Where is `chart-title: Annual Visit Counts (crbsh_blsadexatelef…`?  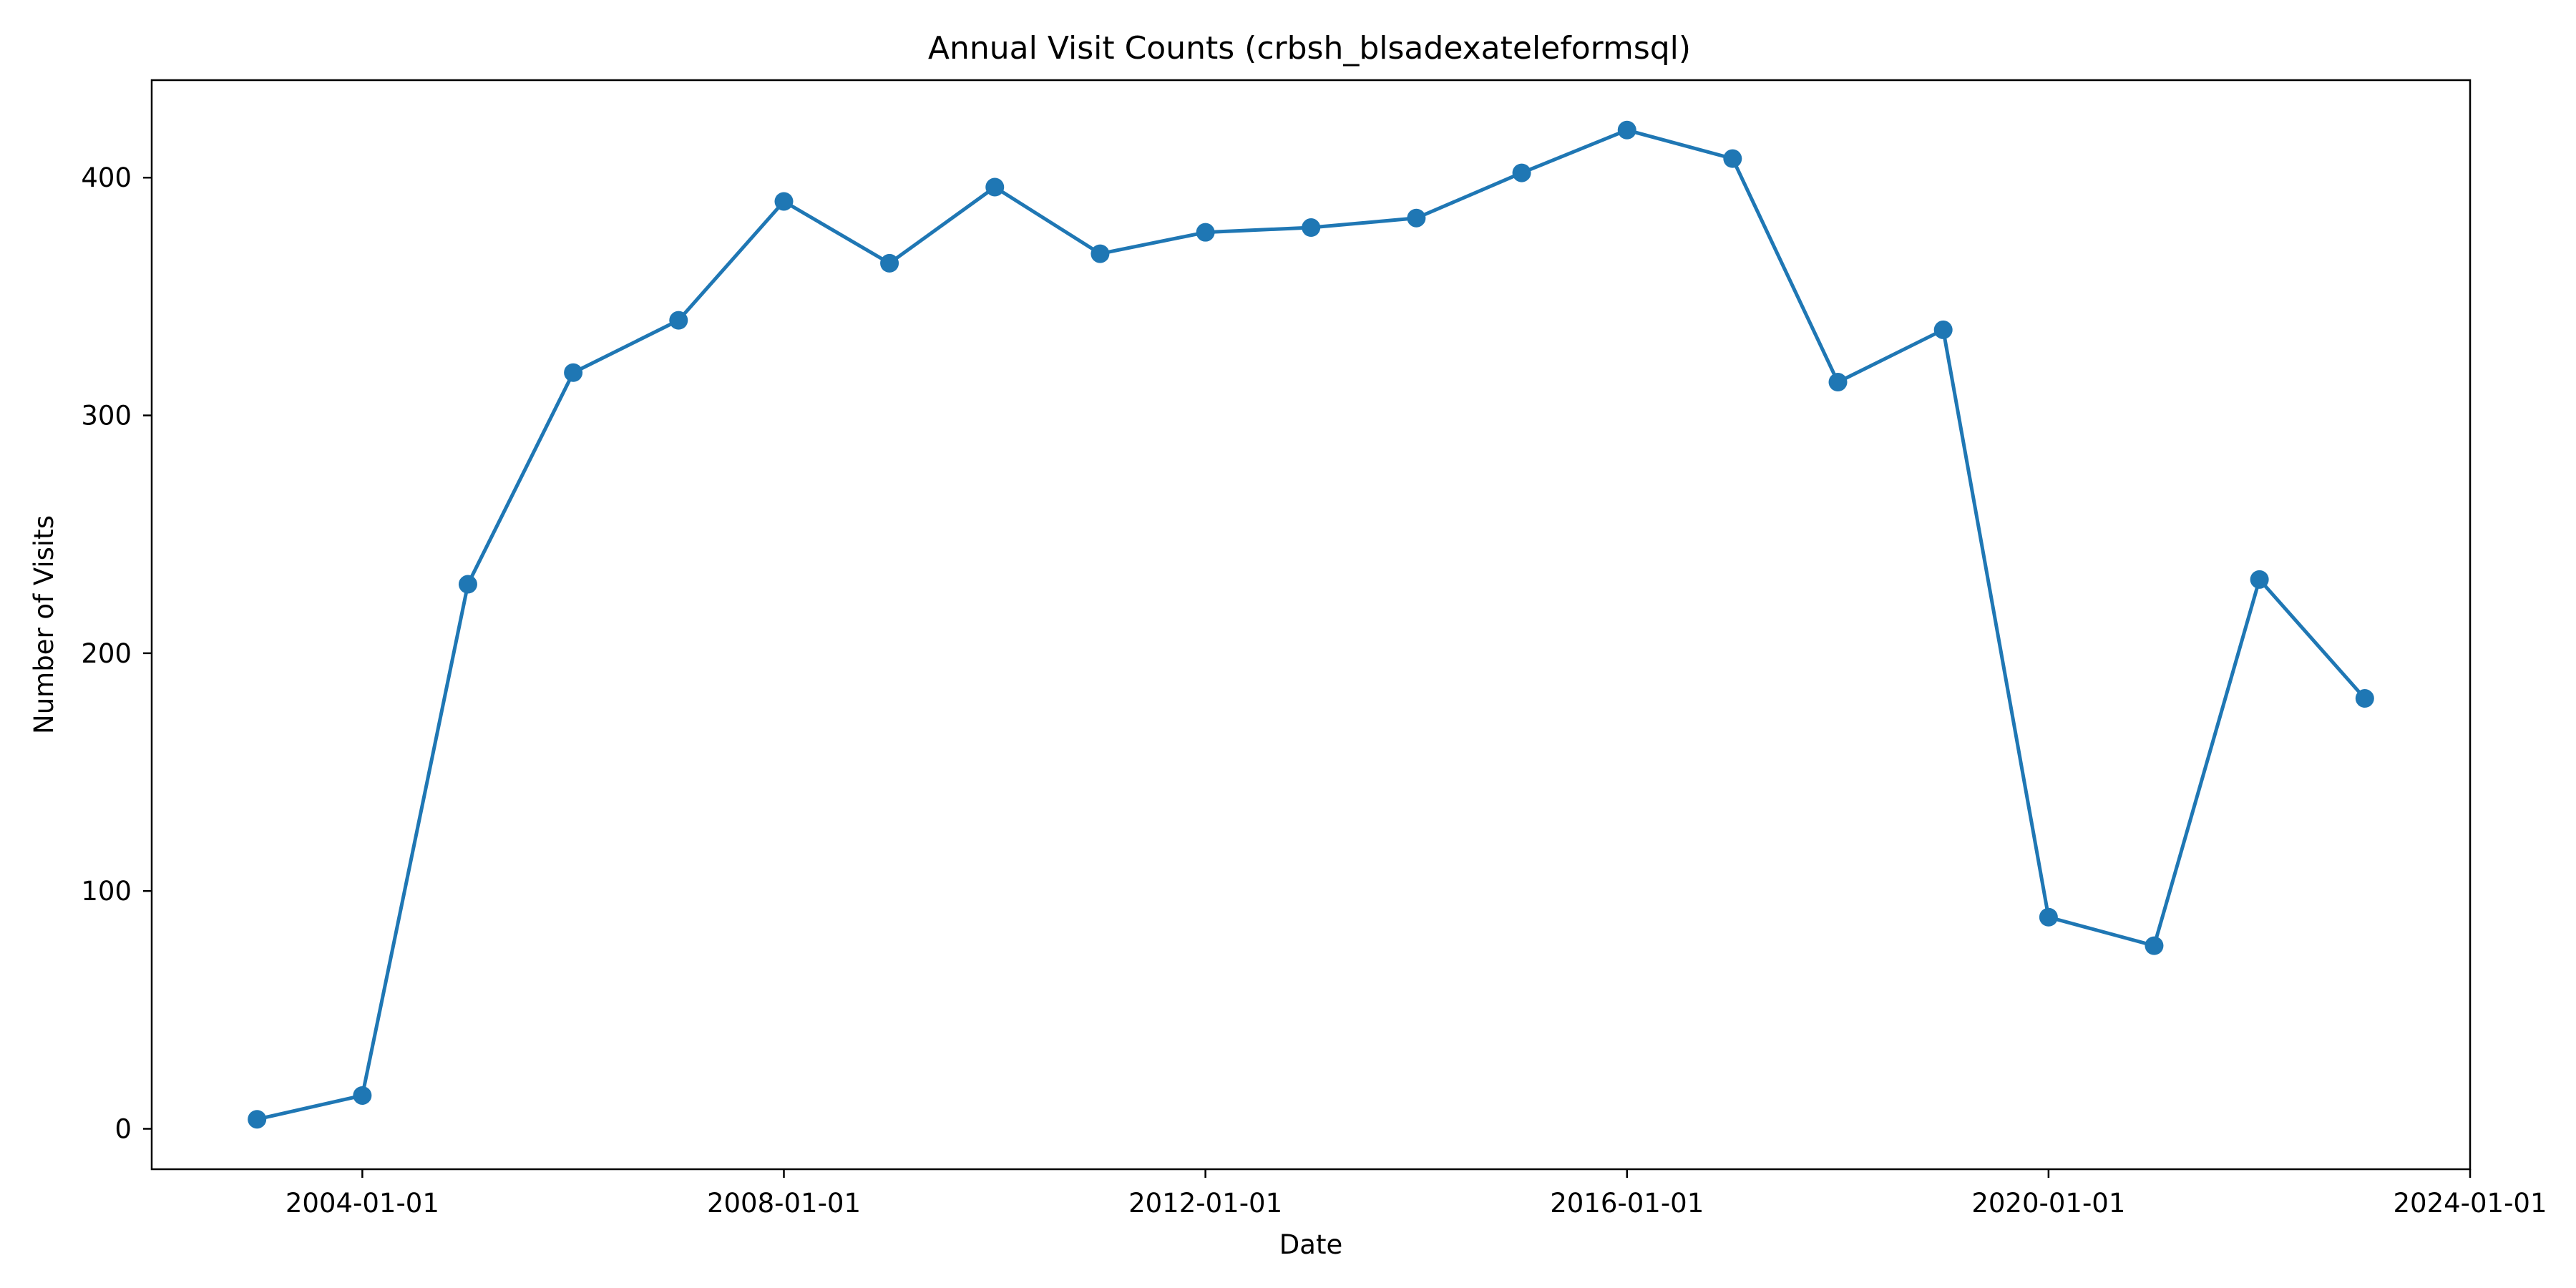
chart-title: Annual Visit Counts (crbsh_blsadexatelef… is located at coordinates (1309, 48).